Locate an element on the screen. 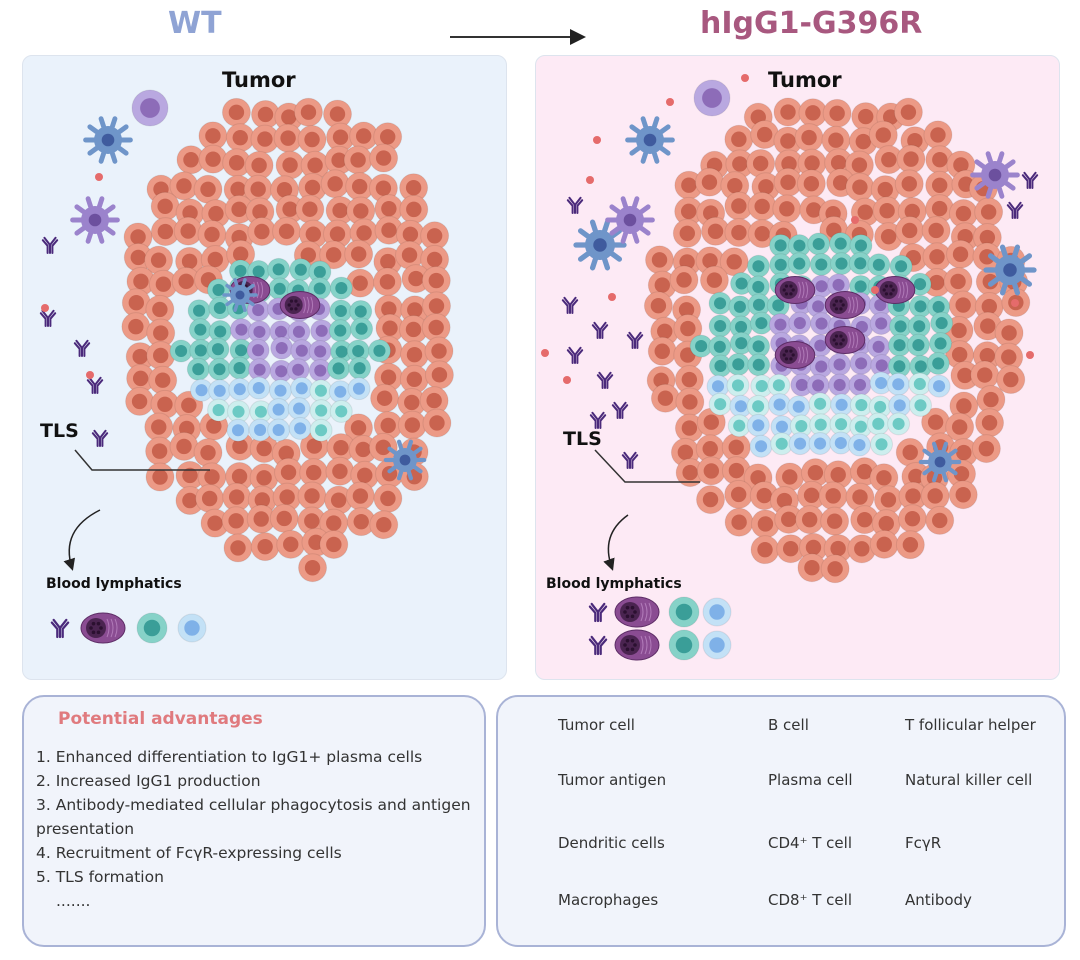 The width and height of the screenshot is (1080, 960). legend-label: B cell is located at coordinates (788, 725).